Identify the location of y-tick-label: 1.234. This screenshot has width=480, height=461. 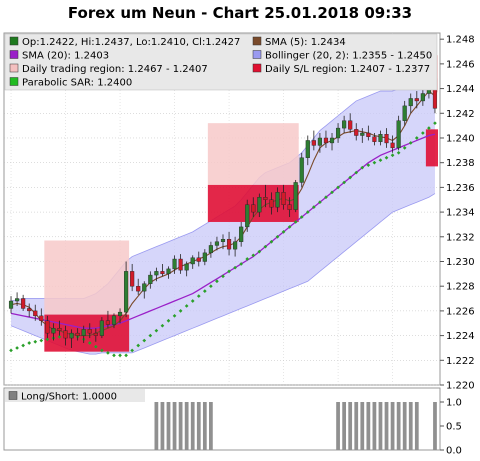
(460, 213).